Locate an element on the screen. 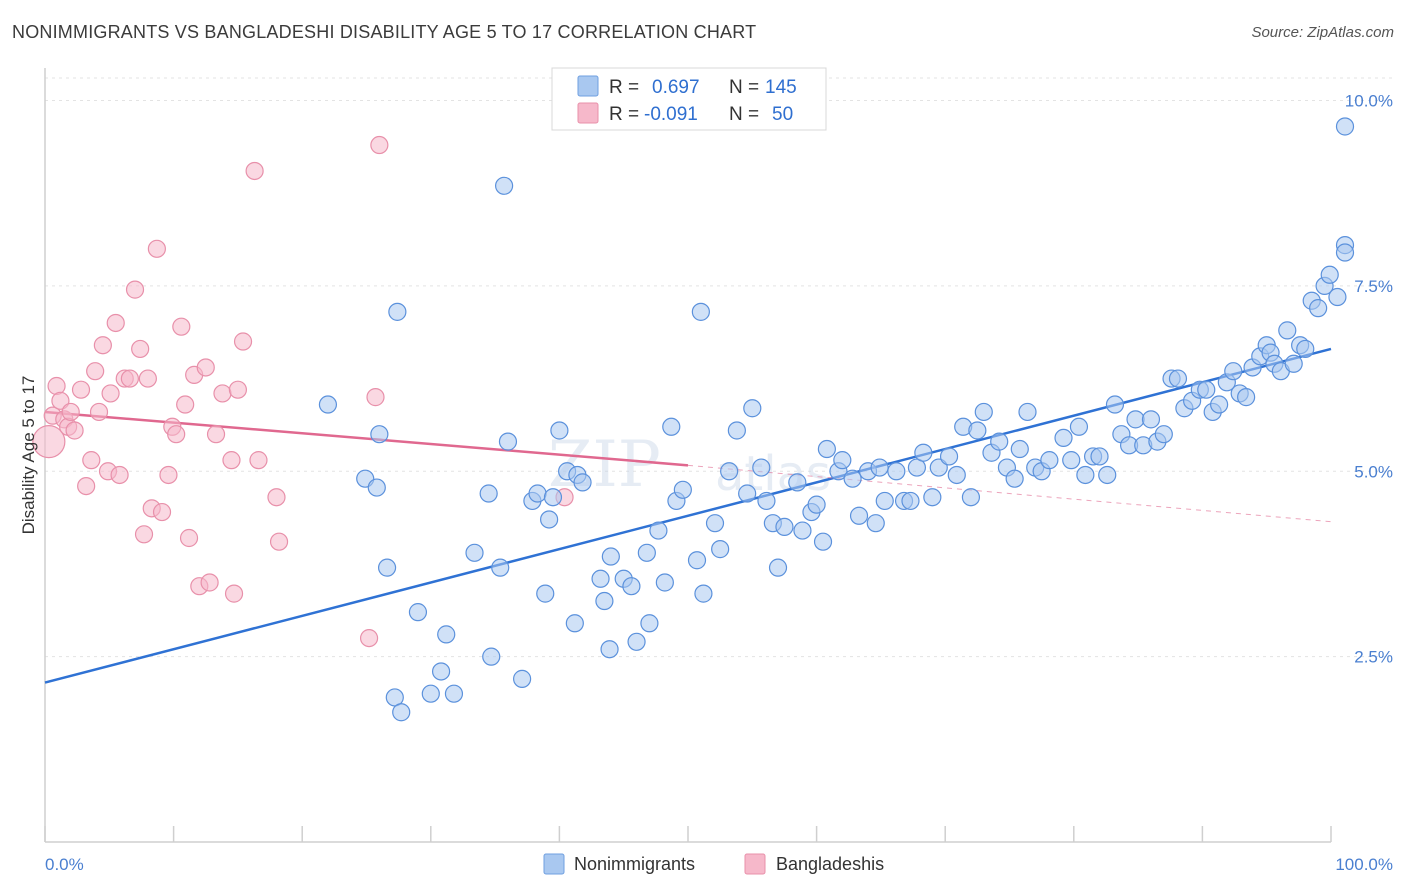  y-axis-label: Disability Age 5 to 17 is located at coordinates (28, 455).